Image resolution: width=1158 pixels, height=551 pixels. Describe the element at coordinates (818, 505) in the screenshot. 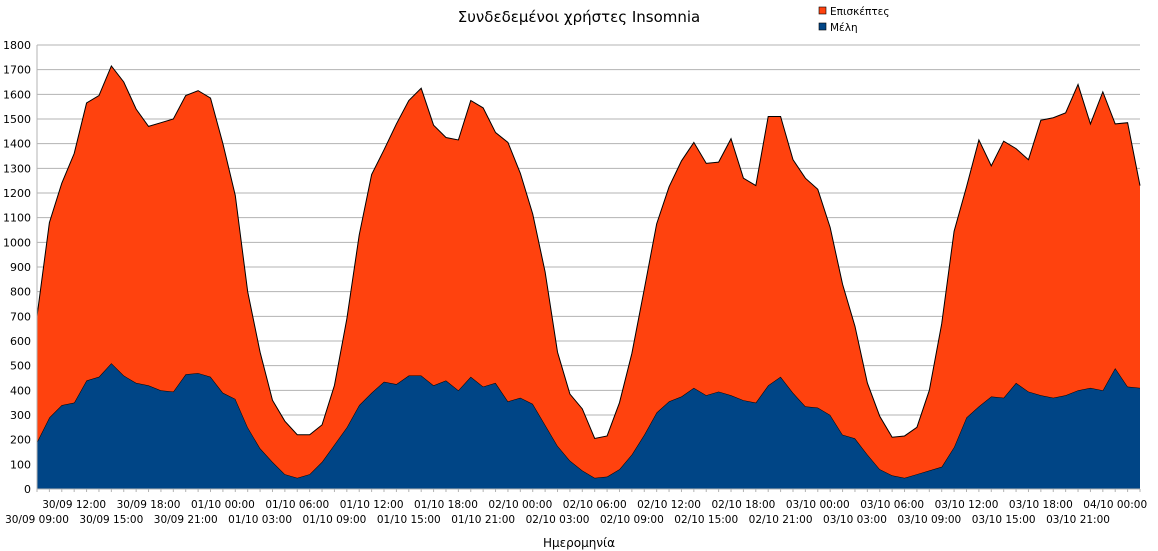

I see `x-tick-label: 03/10 00:00` at that location.